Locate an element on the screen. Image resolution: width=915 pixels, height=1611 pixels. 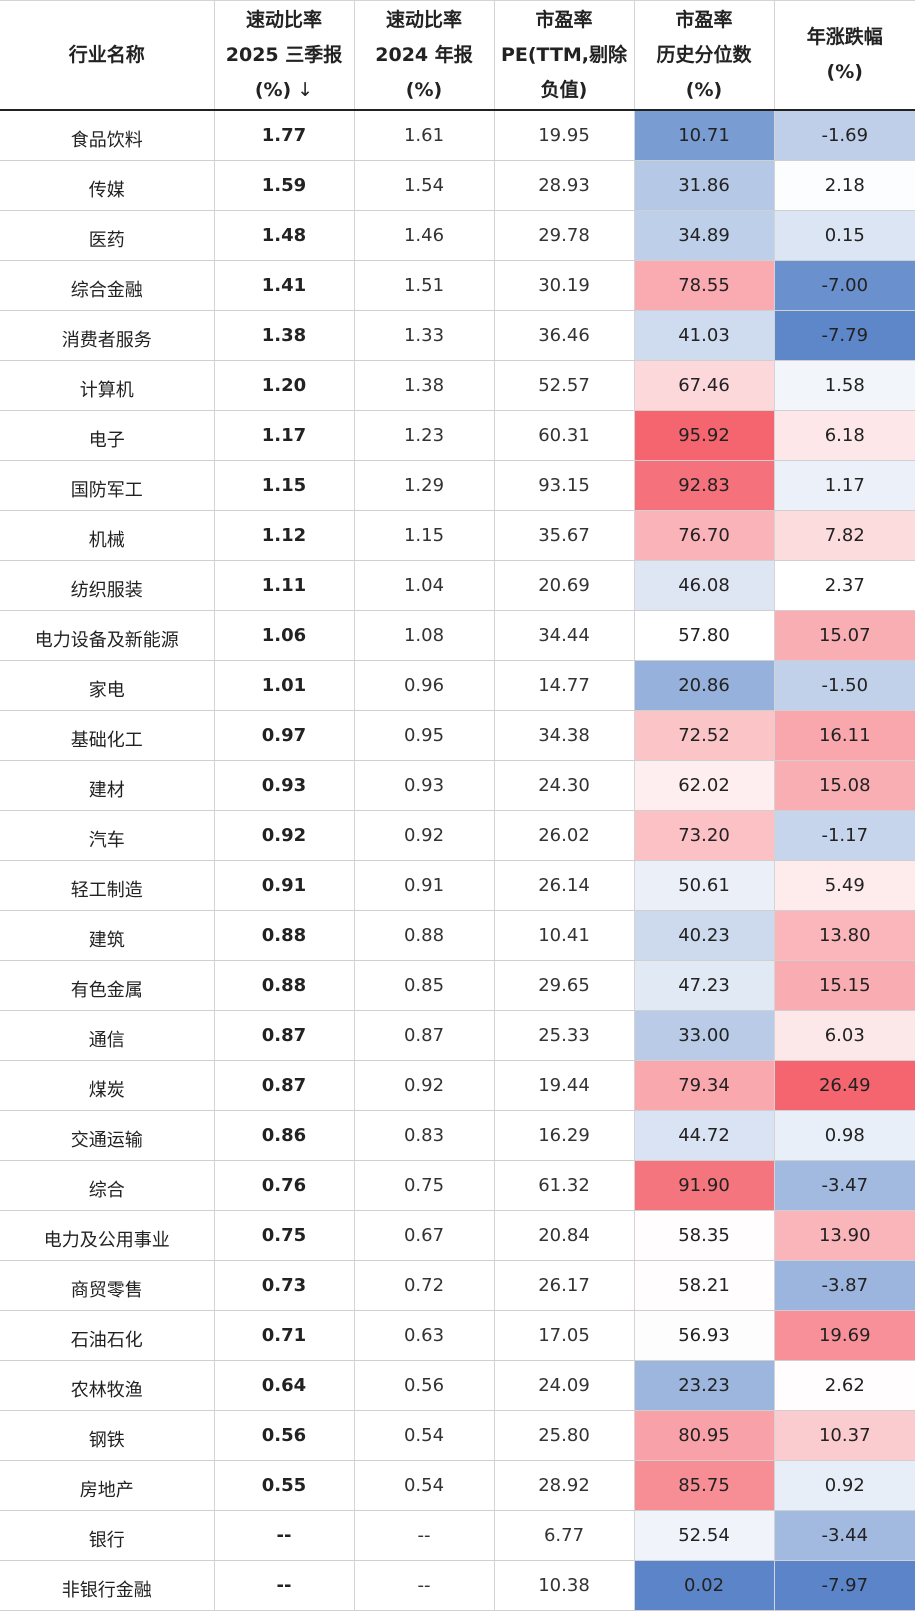
cell-industry-name: 食品饮料 is located at coordinates (107, 135).